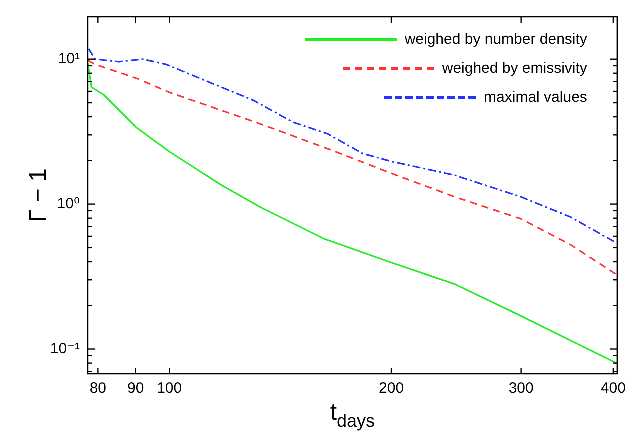 This screenshot has height=434, width=632. I want to click on y-axis-title: Γ − 1, so click(38, 195).